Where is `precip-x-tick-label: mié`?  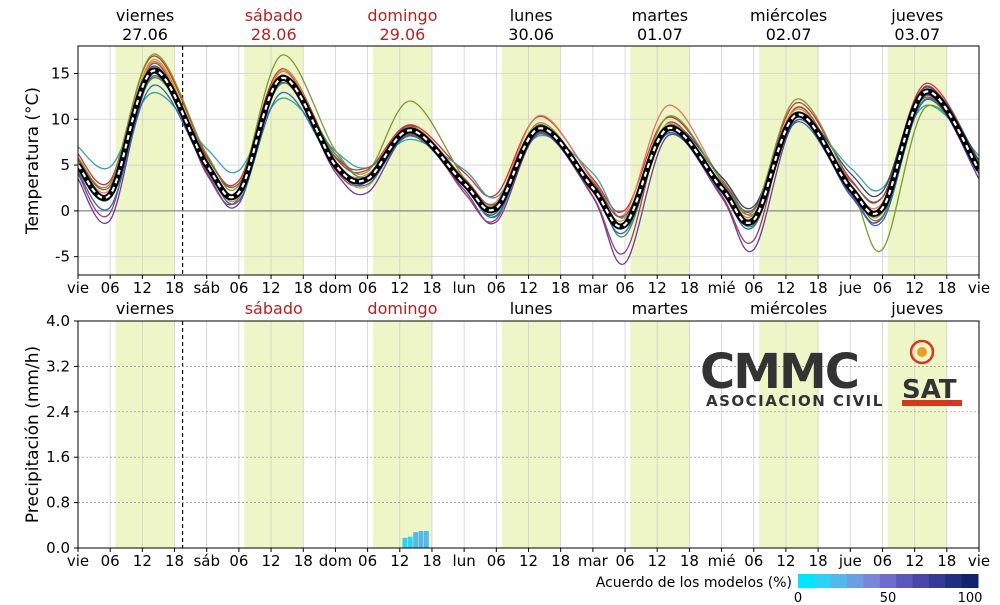 precip-x-tick-label: mié is located at coordinates (722, 561).